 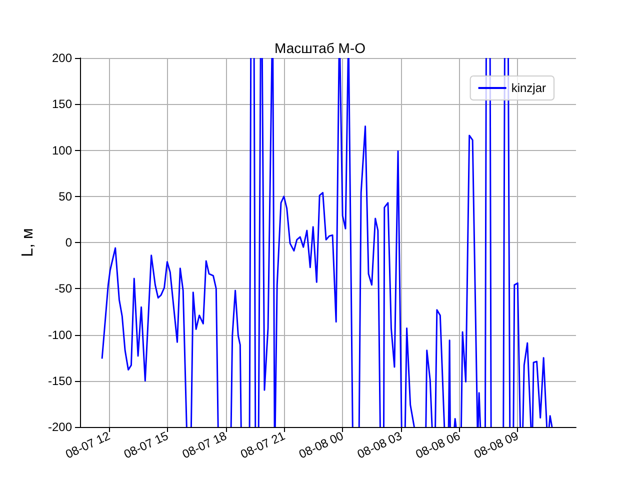 I want to click on y-tick-label: 0, so click(x=68, y=243).